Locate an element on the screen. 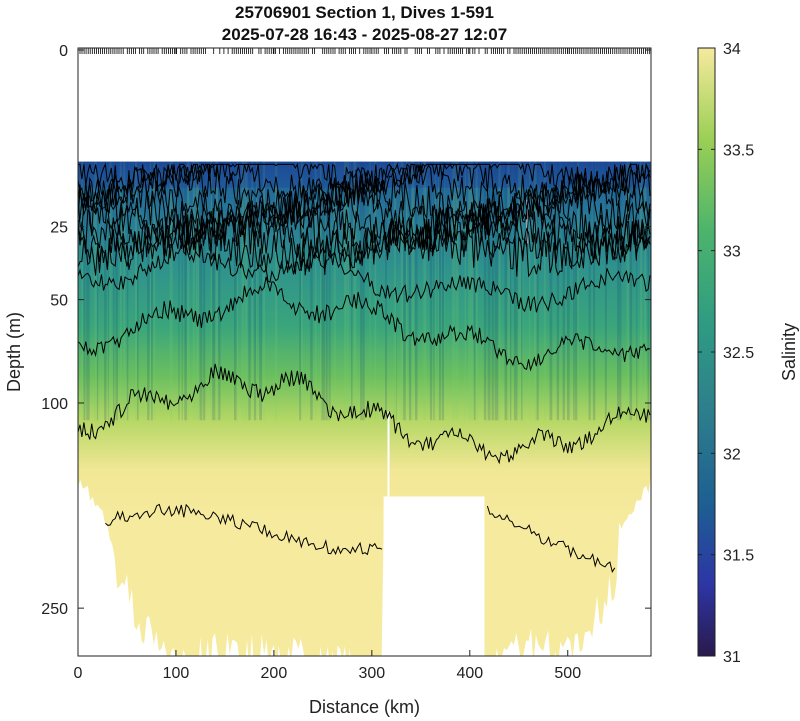 Image resolution: width=800 pixels, height=721 pixels. x-tick-label: 0 is located at coordinates (78, 673).